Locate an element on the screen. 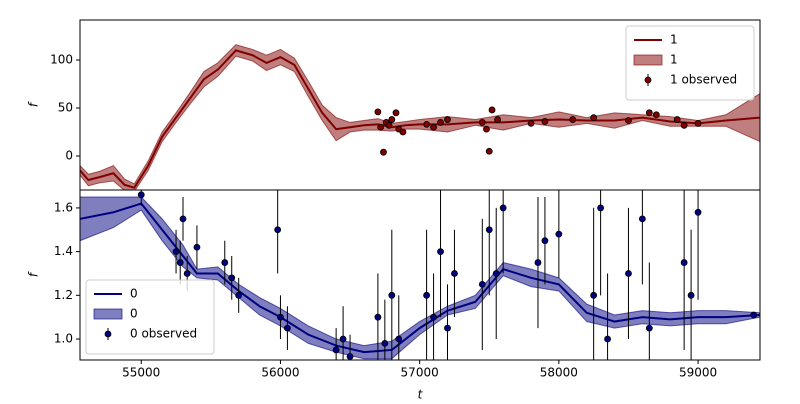 The image size is (800, 404). y-tick-label: 100 is located at coordinates (61, 60).